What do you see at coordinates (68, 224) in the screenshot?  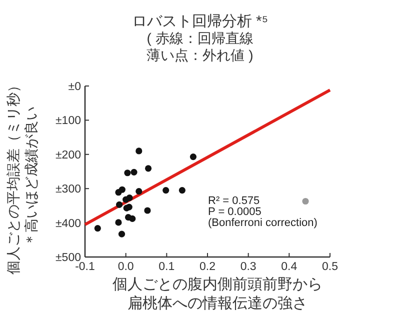 I see `y-tick-label: ±400` at bounding box center [68, 224].